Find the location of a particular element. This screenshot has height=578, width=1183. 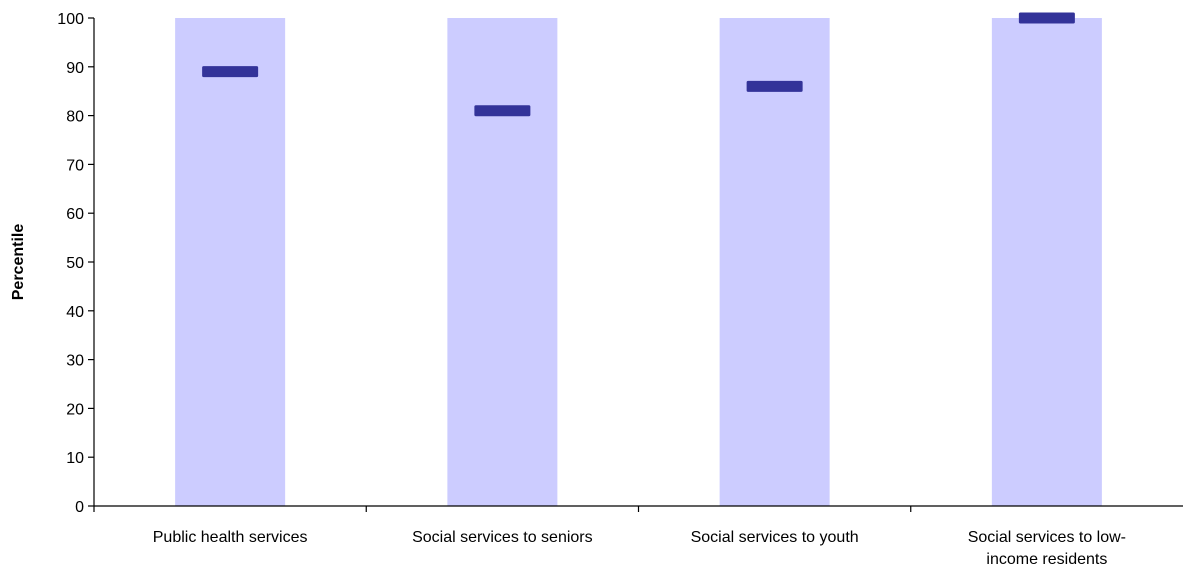

x-category-label: Social services to low-income residents is located at coordinates (1047, 548).